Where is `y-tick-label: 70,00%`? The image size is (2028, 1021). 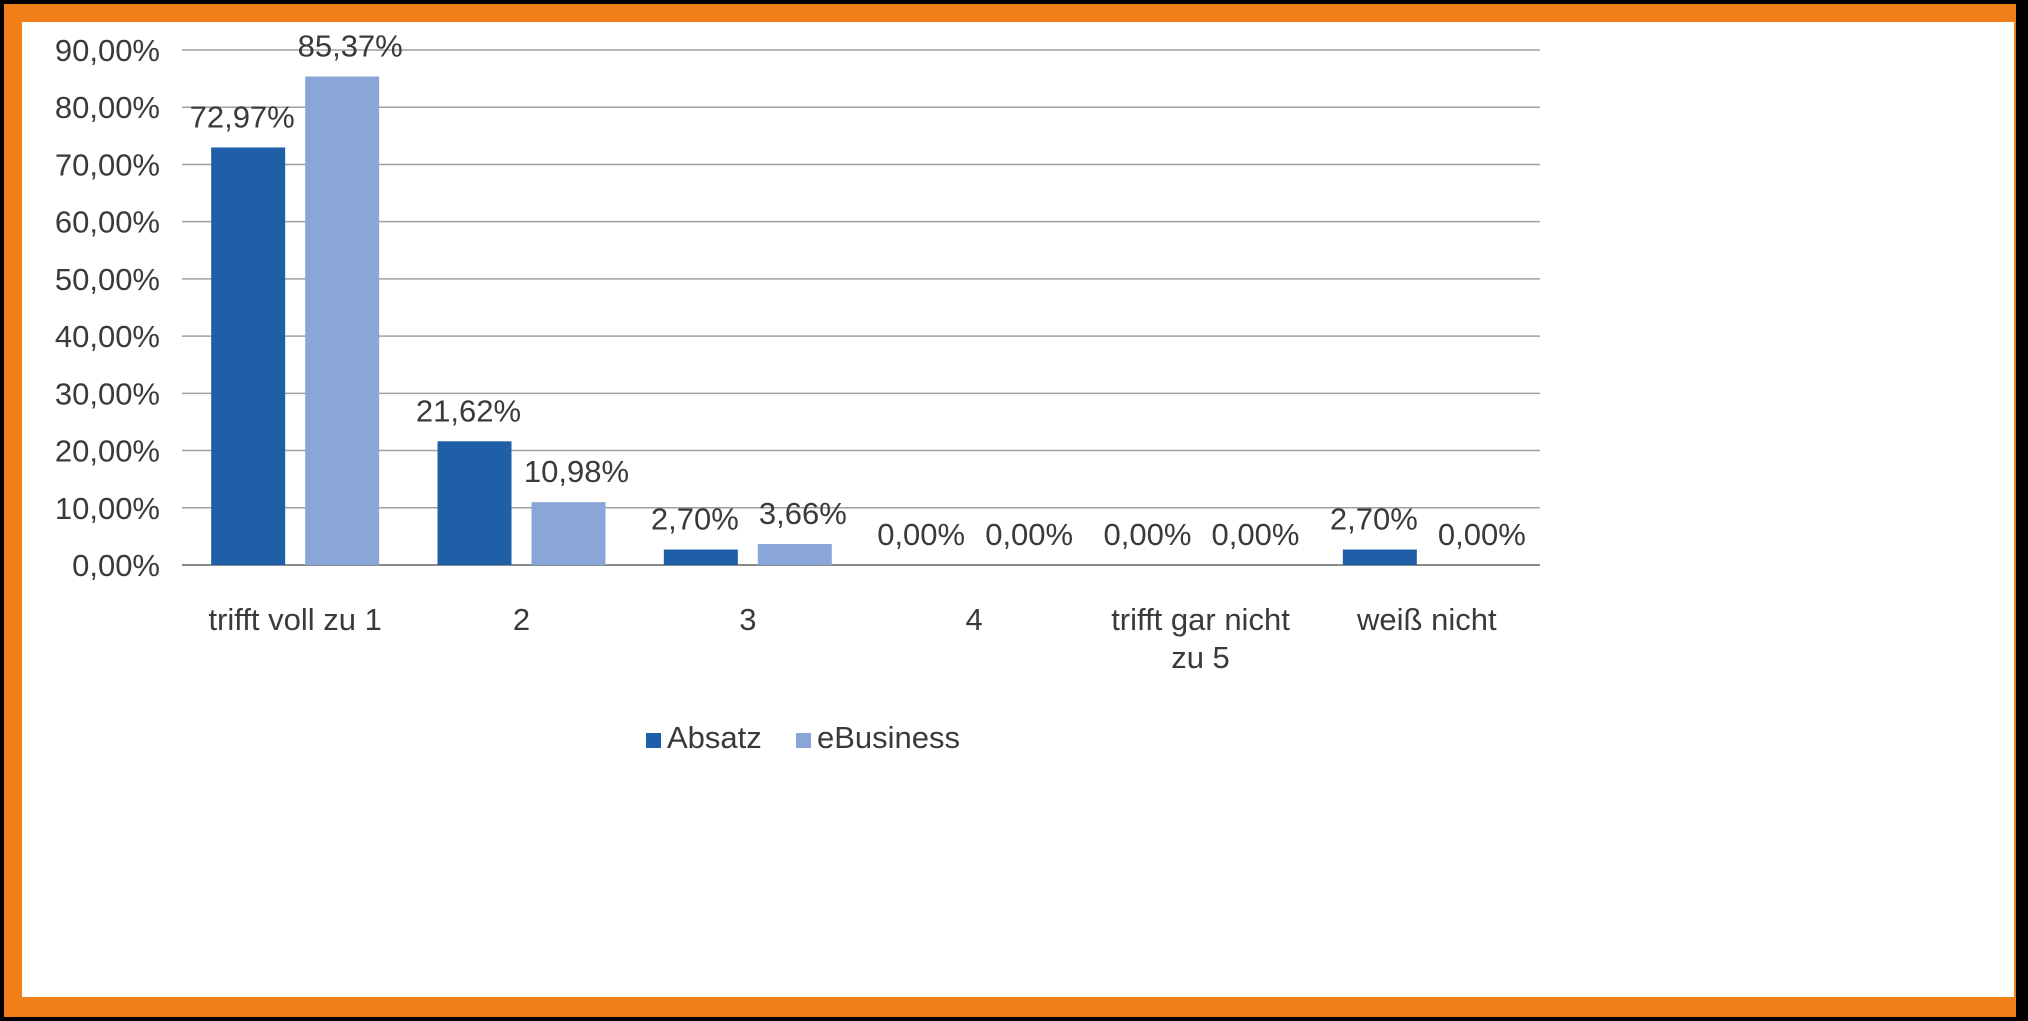 y-tick-label: 70,00% is located at coordinates (107, 164).